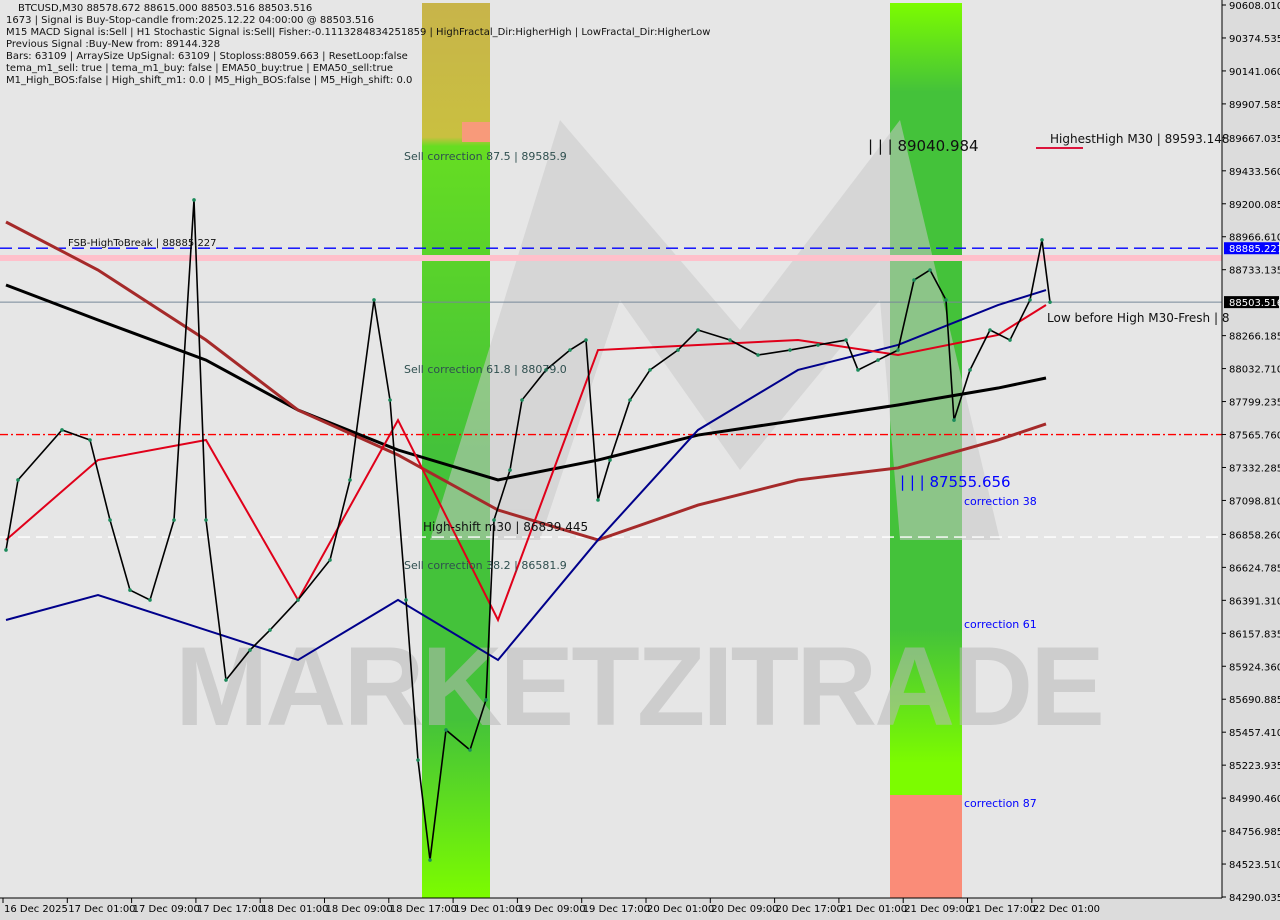 Image resolution: width=1280 pixels, height=920 pixels. I want to click on y-tick-label: 88733.135, so click(1254, 271).